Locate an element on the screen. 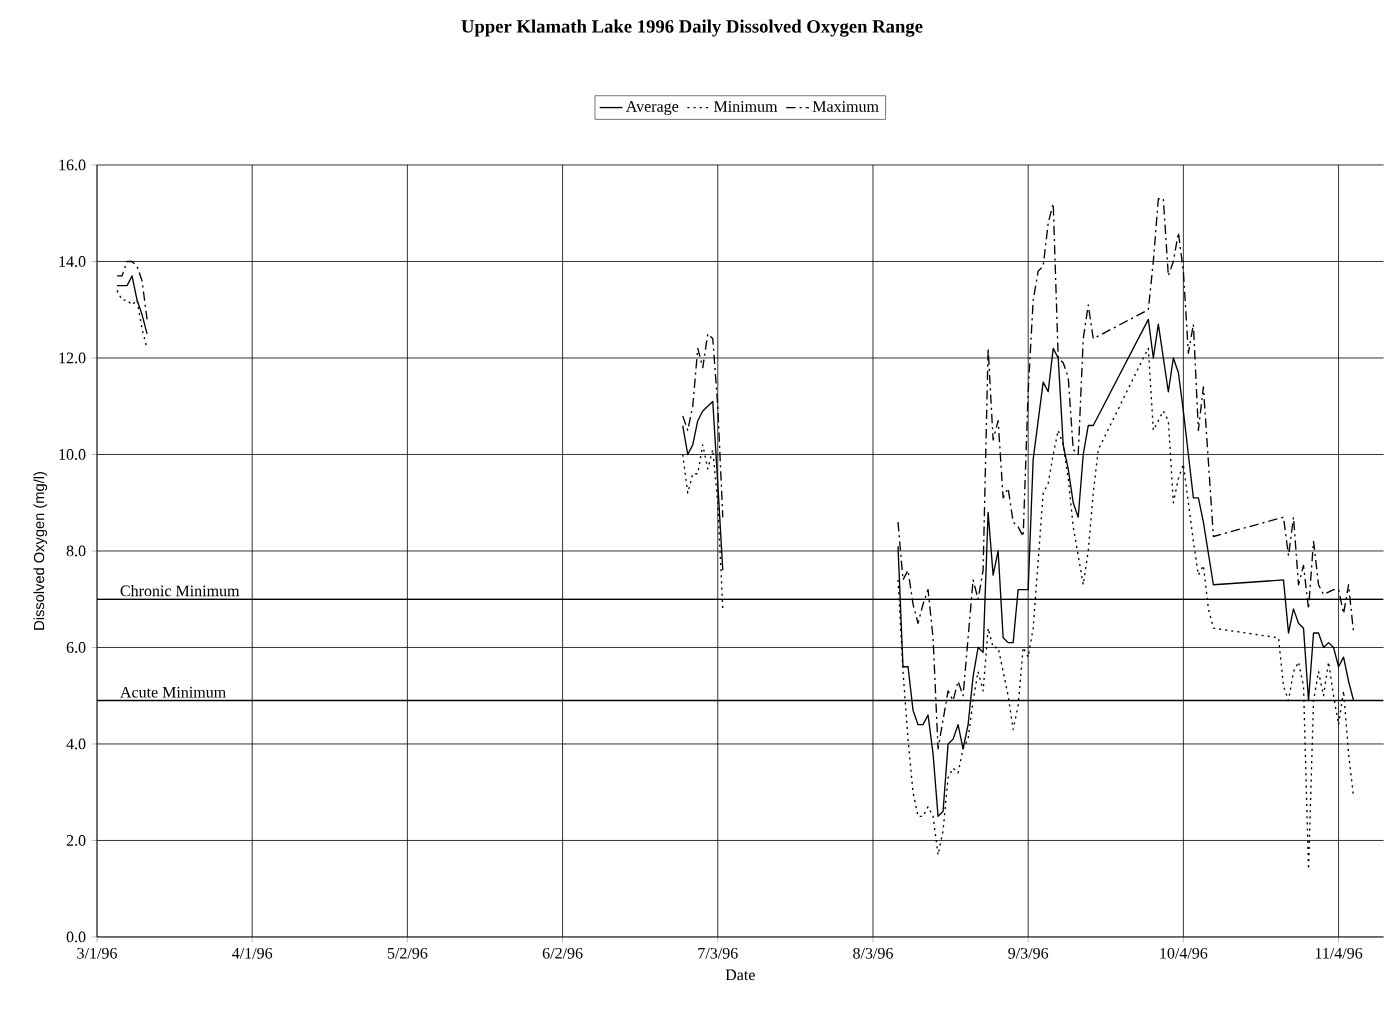 The height and width of the screenshot is (1018, 1384). x-tick-label: 7/3/96 is located at coordinates (718, 953).